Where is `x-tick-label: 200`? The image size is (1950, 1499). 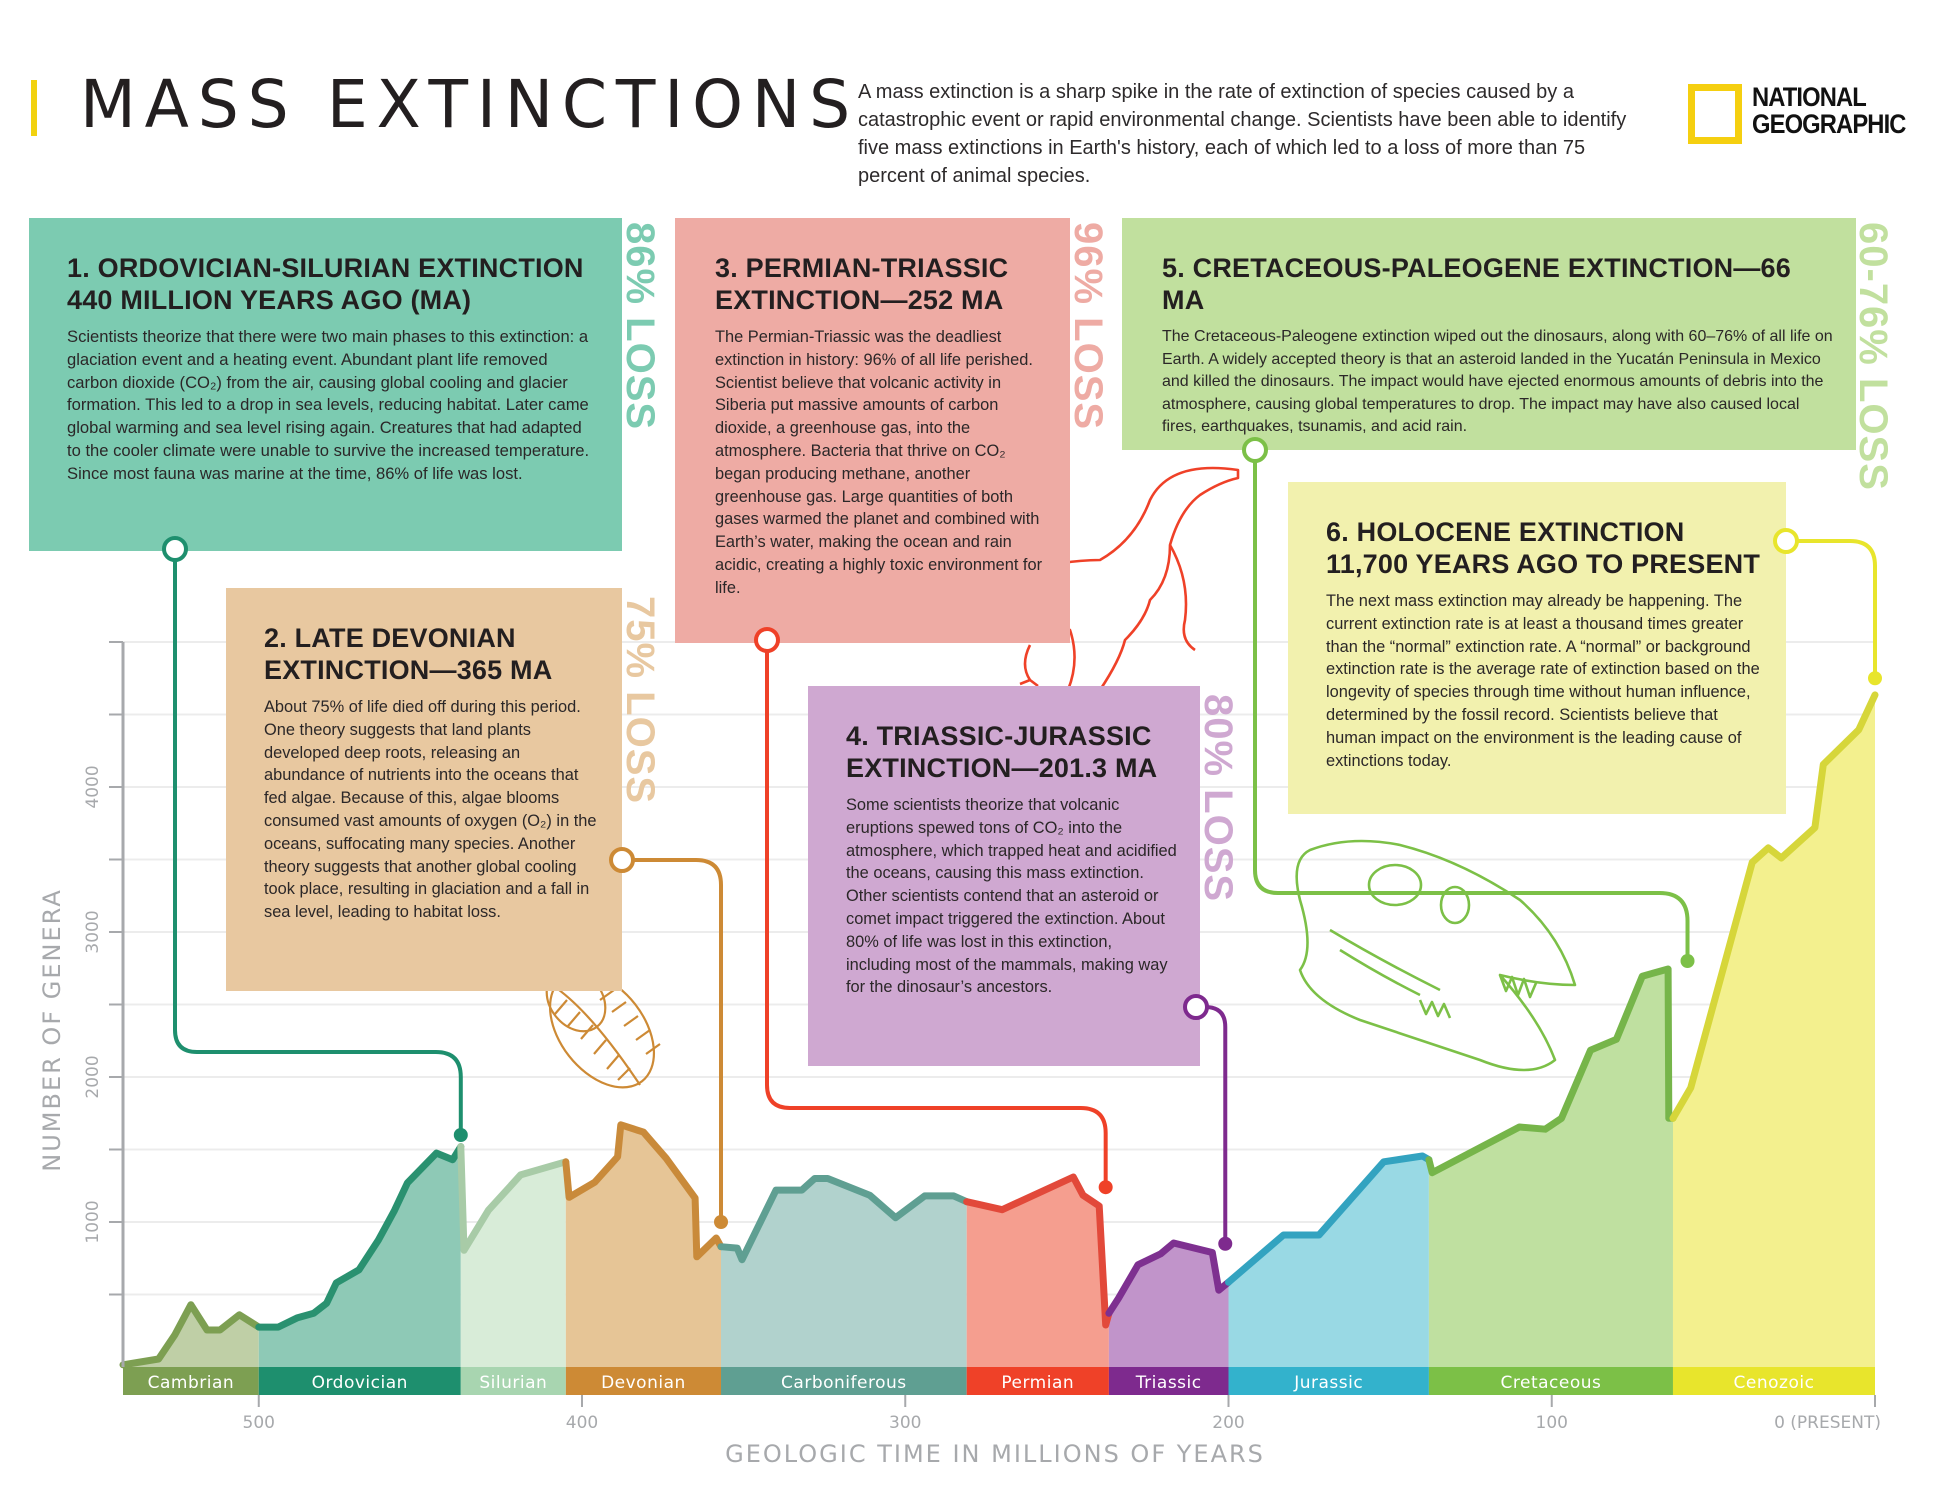 x-tick-label: 200 is located at coordinates (1228, 1423).